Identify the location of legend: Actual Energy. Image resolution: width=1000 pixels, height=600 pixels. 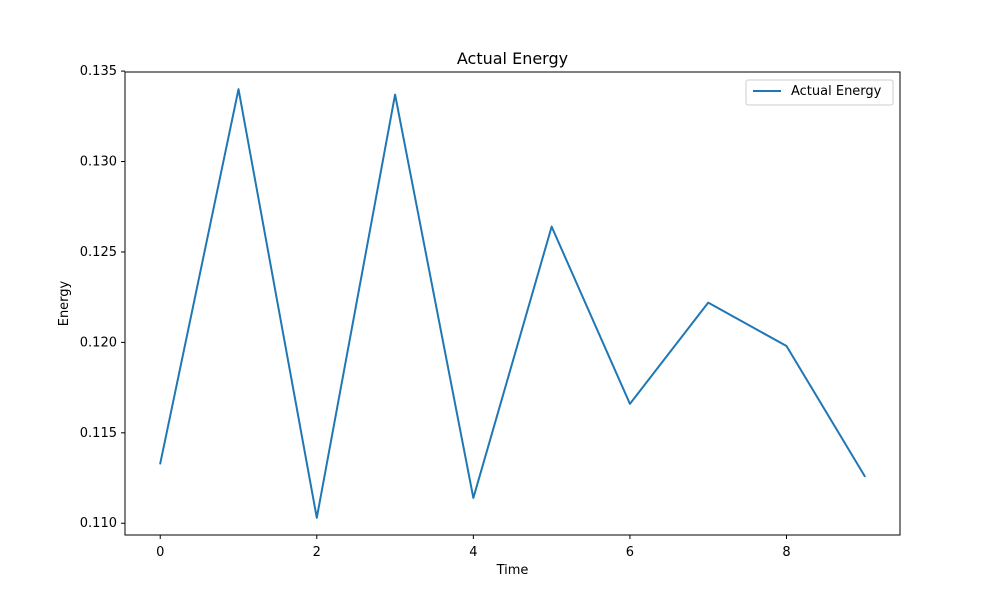
(819, 92).